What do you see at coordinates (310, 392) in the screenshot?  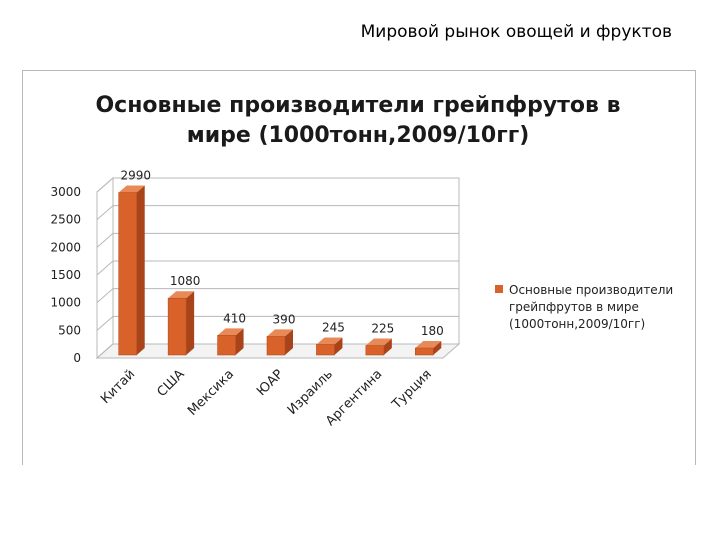 I see `category-label: Израиль` at bounding box center [310, 392].